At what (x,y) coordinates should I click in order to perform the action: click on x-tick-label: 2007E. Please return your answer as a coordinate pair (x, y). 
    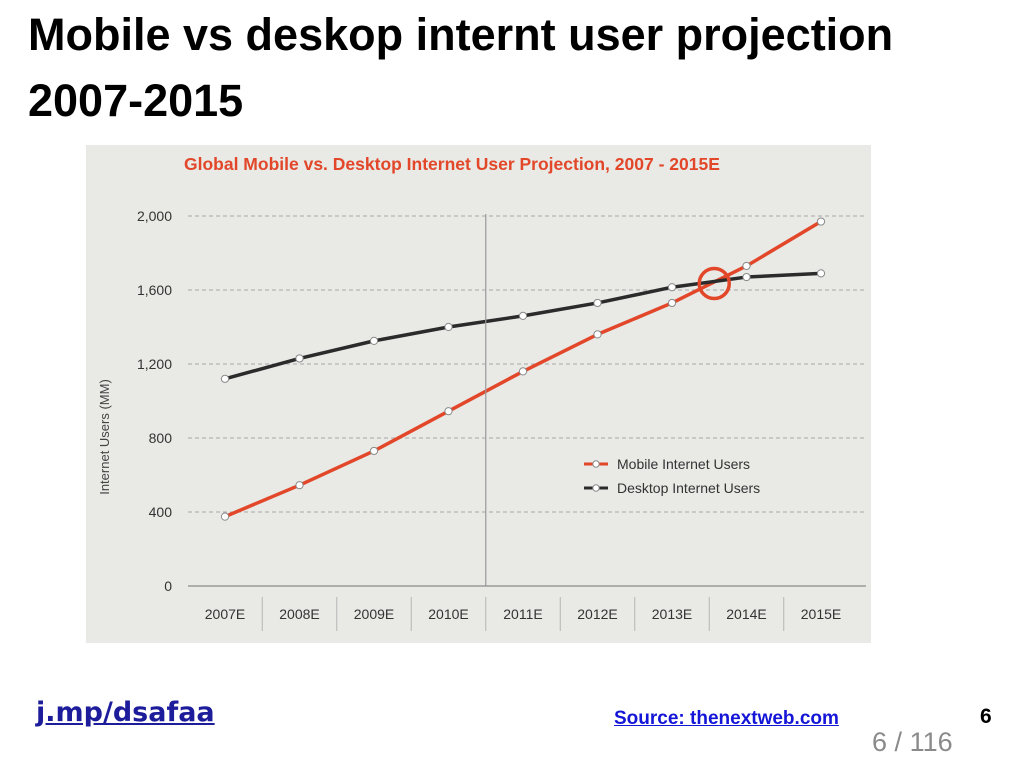
    Looking at the image, I should click on (225, 614).